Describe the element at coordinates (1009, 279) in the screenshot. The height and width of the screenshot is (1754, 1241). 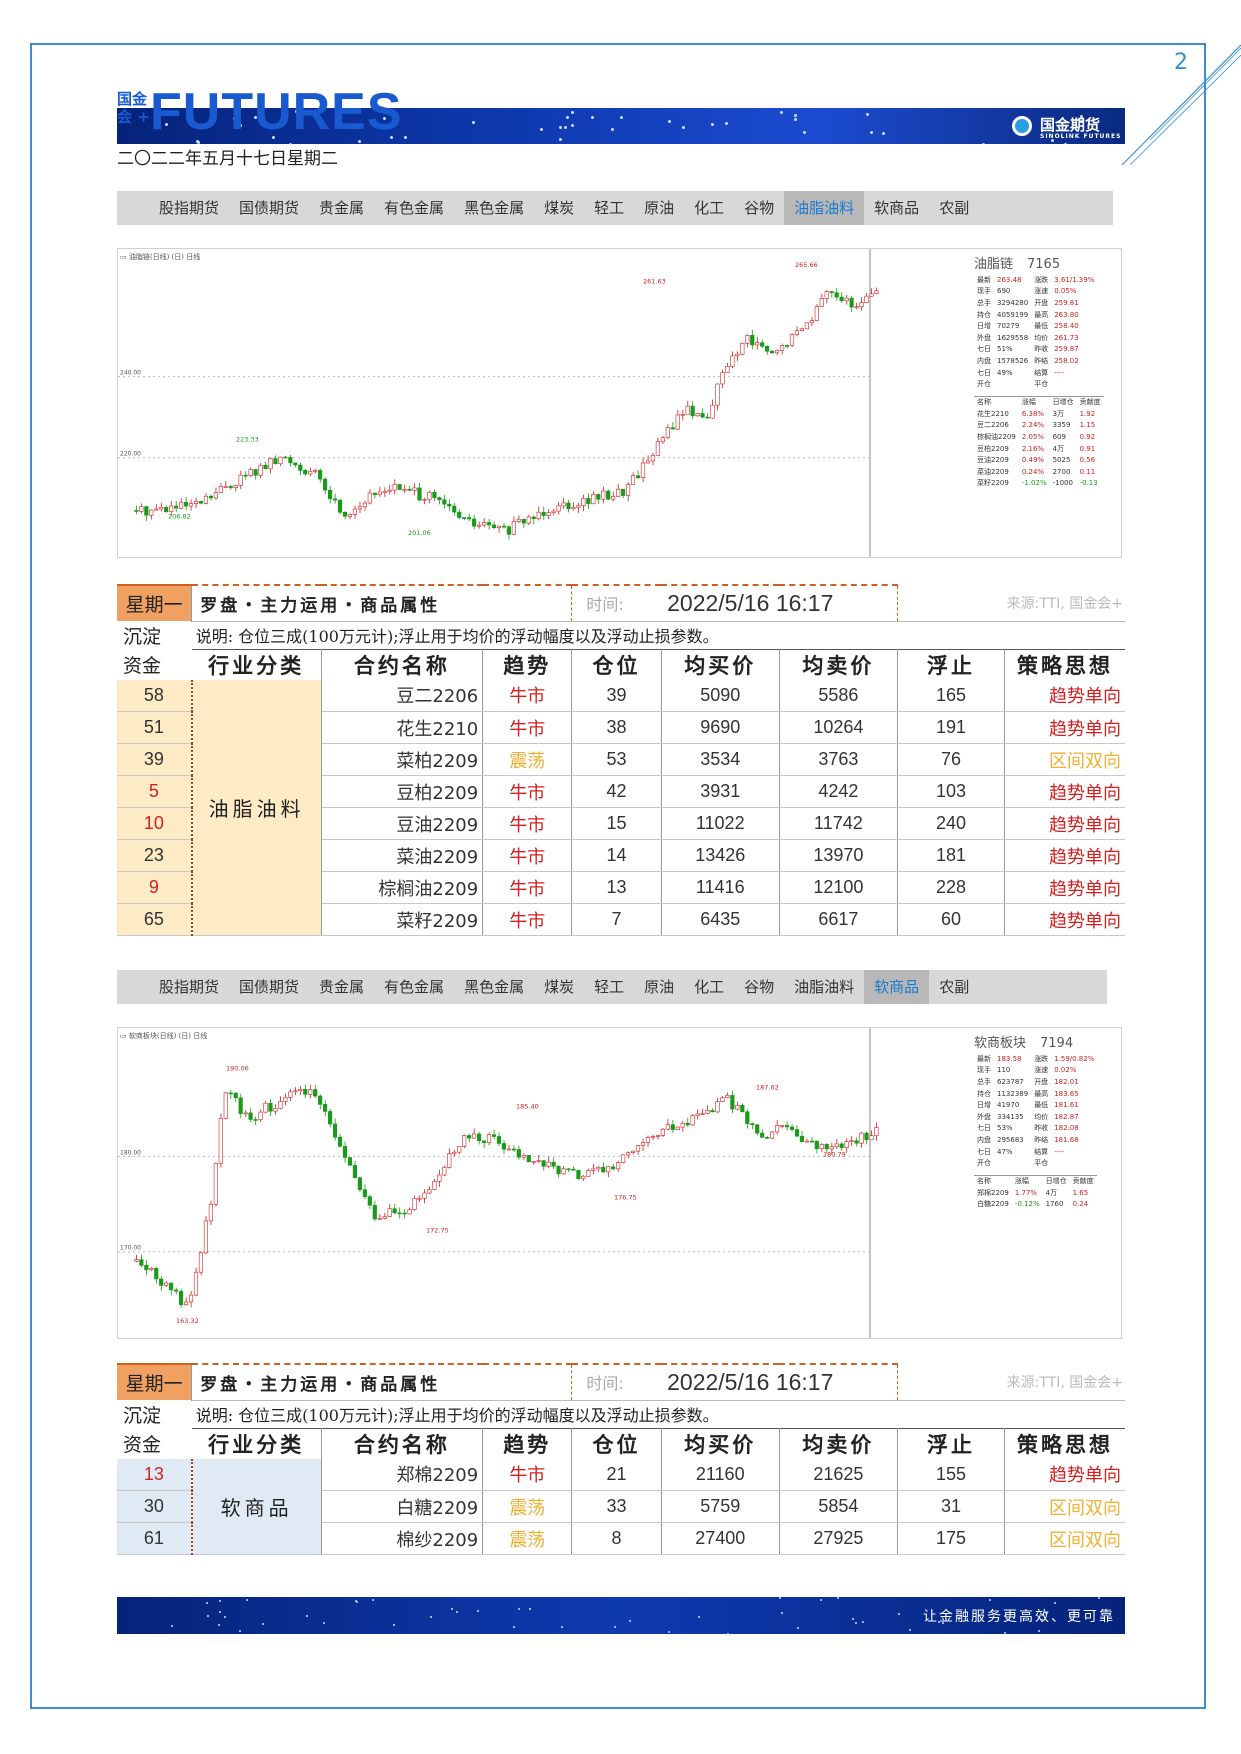
I see `panel-cell: 263.48` at that location.